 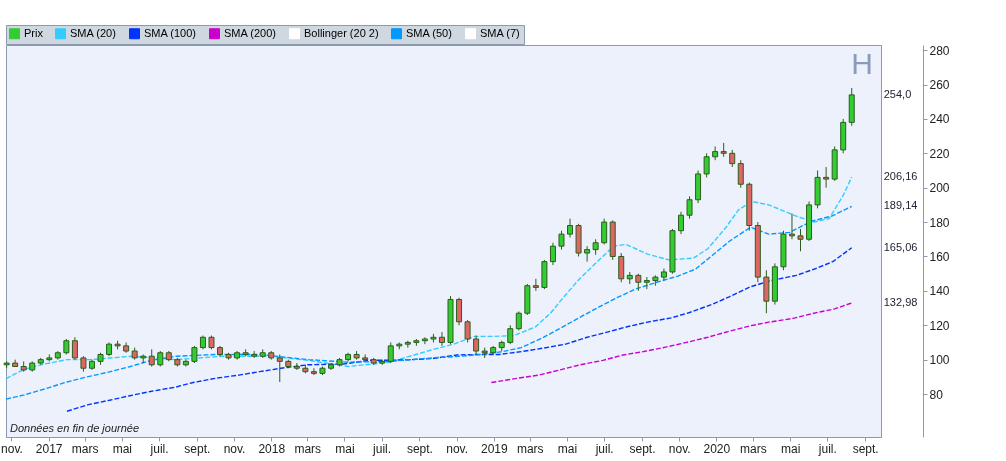 What do you see at coordinates (939, 360) in the screenshot?
I see `y-tick-label: 100` at bounding box center [939, 360].